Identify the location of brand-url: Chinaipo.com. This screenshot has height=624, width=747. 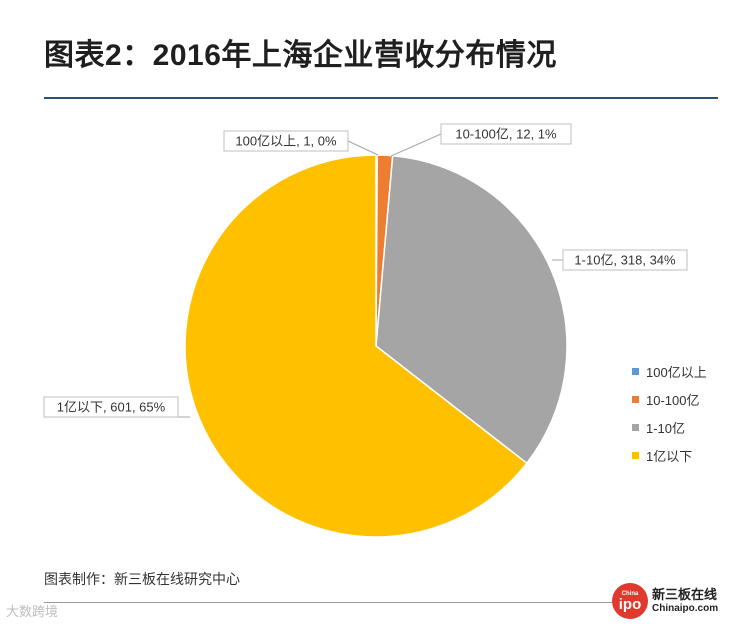
(685, 608).